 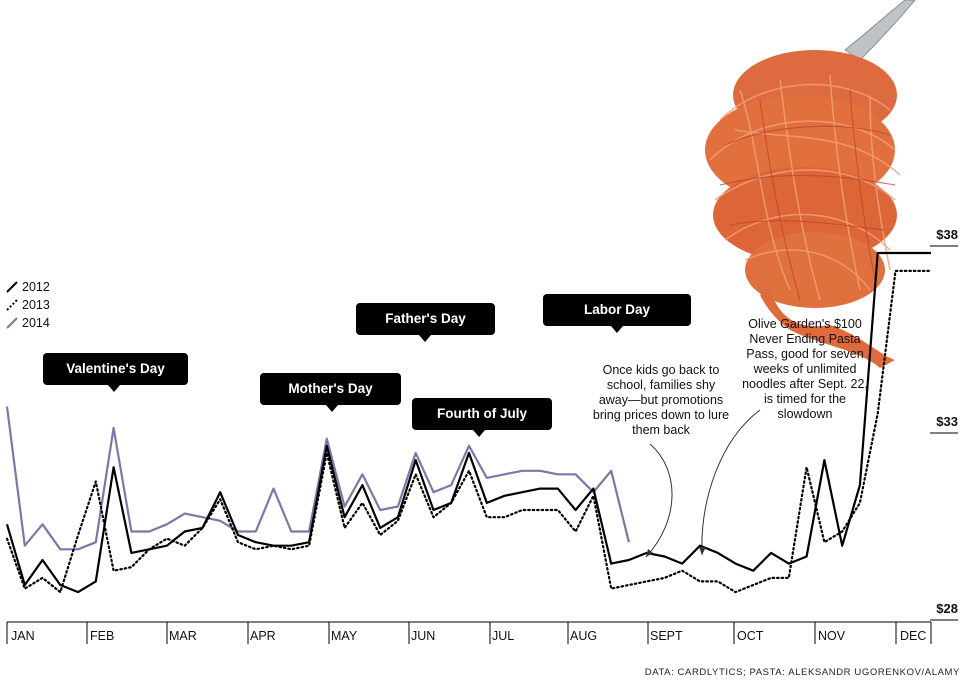 I want to click on y-tick-label-38: $38, so click(x=947, y=234).